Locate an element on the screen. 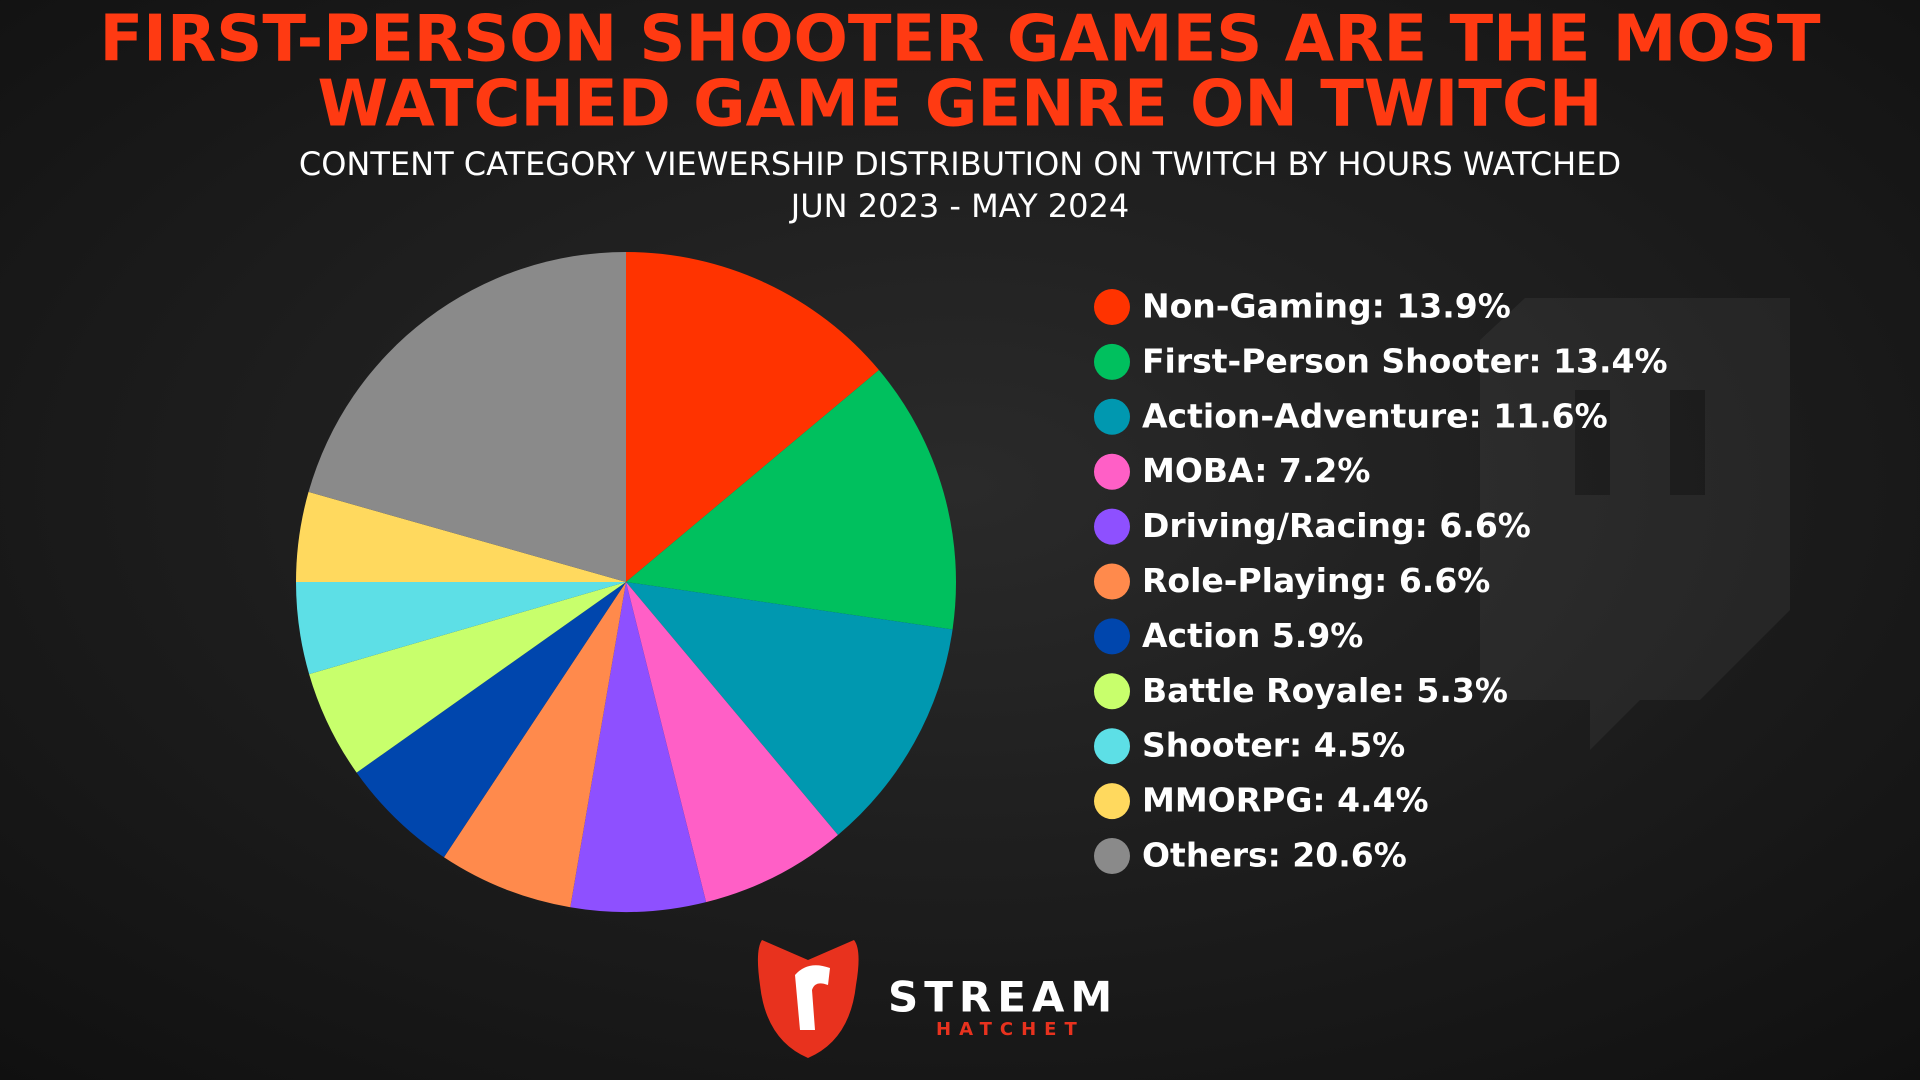 The image size is (1920, 1080). legend-label: Role-Playing: 6.6% is located at coordinates (1316, 580).